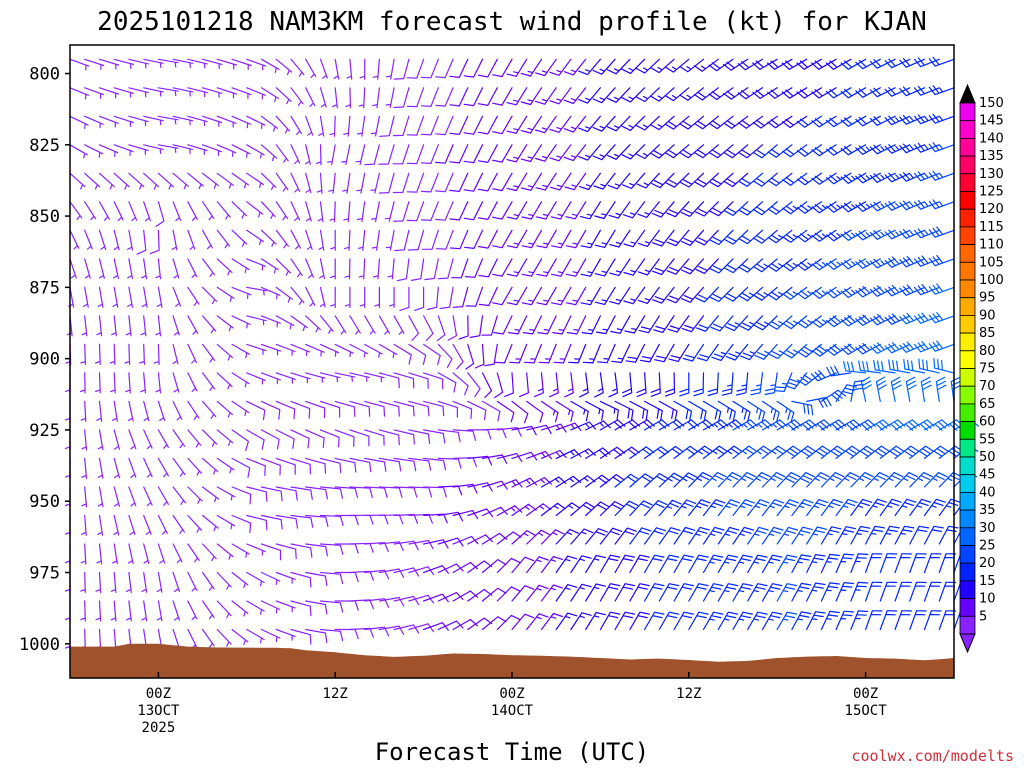  Describe the element at coordinates (987, 581) in the screenshot. I see `colorbar-label: 15` at that location.